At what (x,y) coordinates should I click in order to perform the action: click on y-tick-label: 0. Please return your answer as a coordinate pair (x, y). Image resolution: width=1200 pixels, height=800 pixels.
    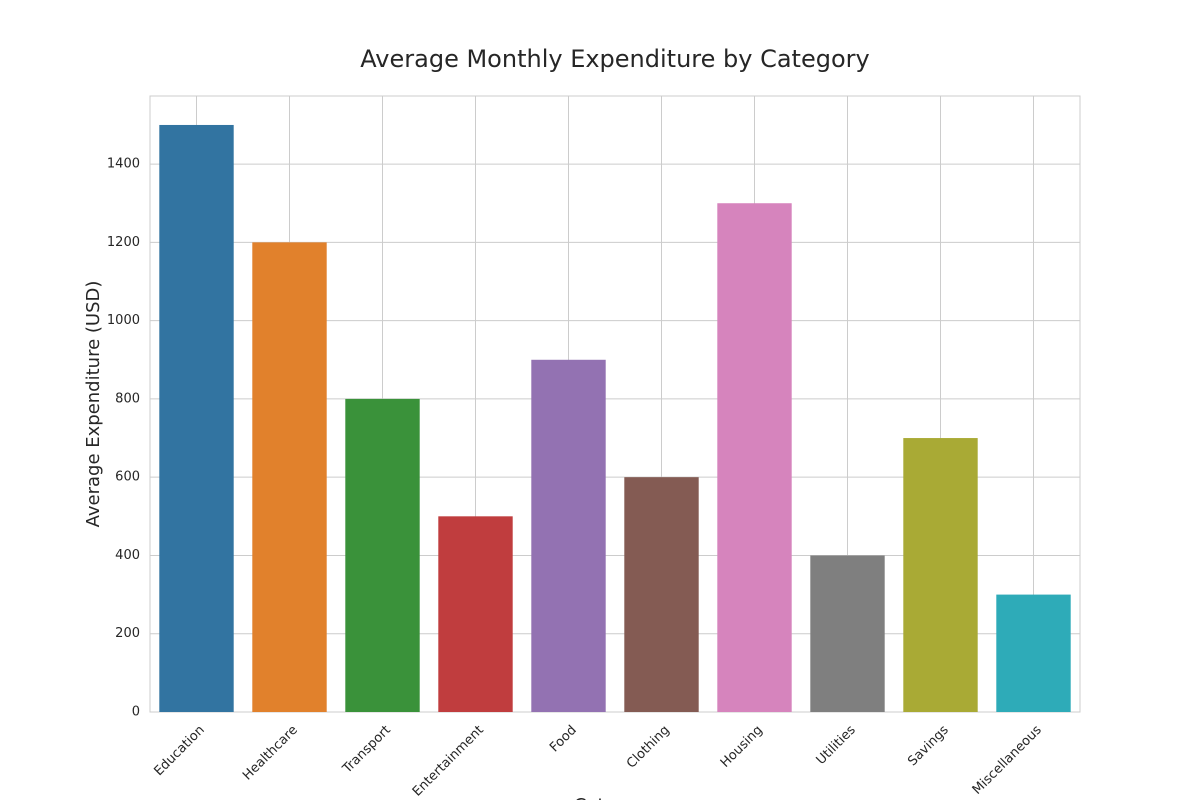
    Looking at the image, I should click on (136, 712).